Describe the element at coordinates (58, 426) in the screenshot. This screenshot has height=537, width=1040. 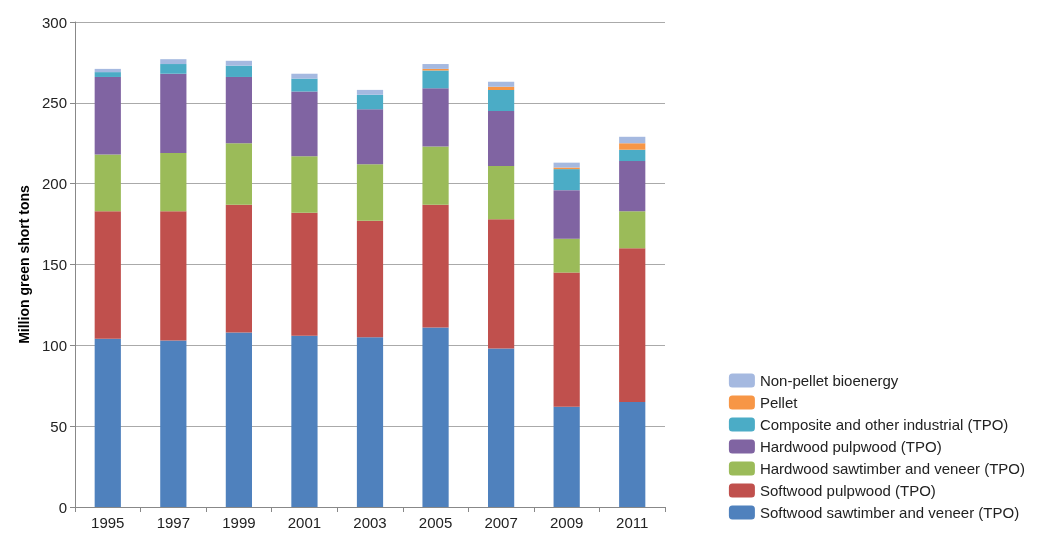
I see `y-tick-label: 50` at that location.